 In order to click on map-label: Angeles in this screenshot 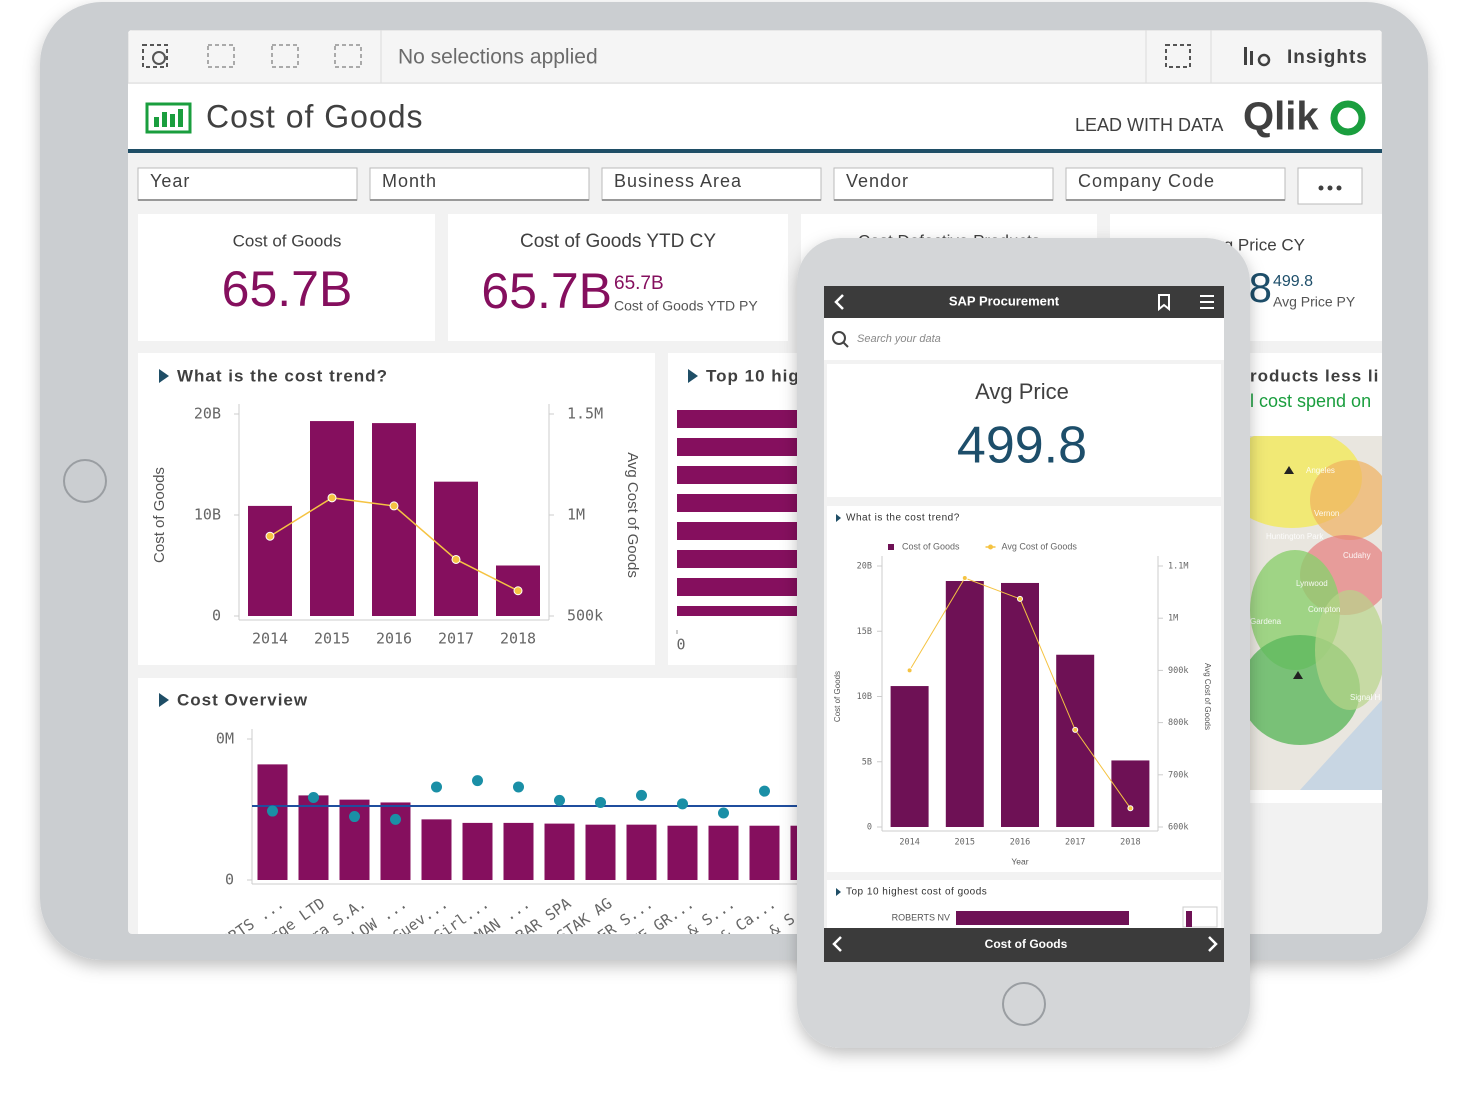, I will do `click(1320, 470)`.